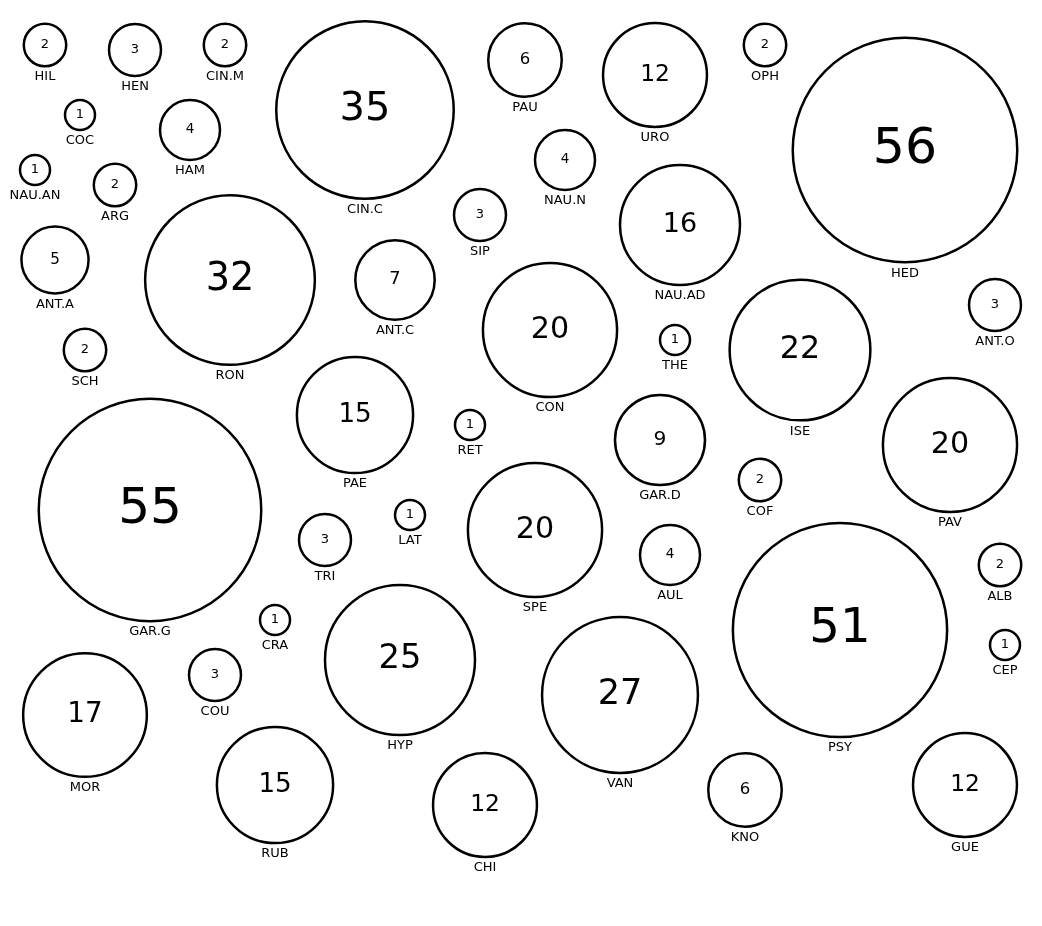 The image size is (1042, 926). Describe the element at coordinates (950, 522) in the screenshot. I see `category-label: PAV` at that location.